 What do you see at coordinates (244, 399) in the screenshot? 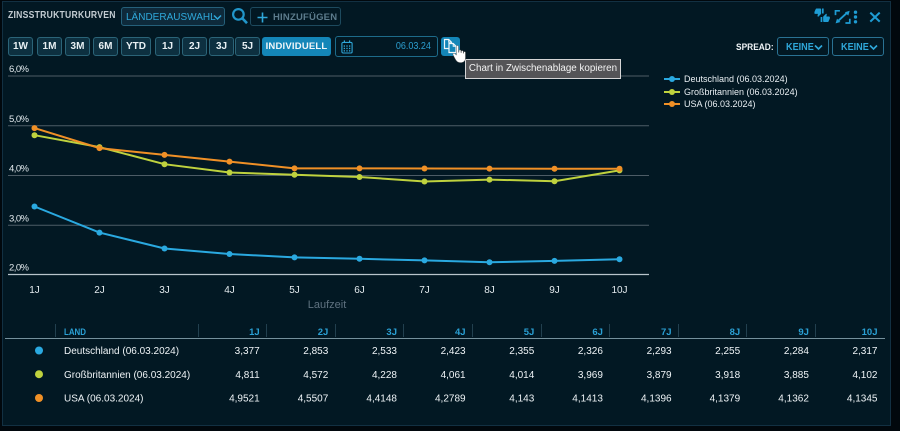
I see `svg-text: 4,9521` at bounding box center [244, 399].